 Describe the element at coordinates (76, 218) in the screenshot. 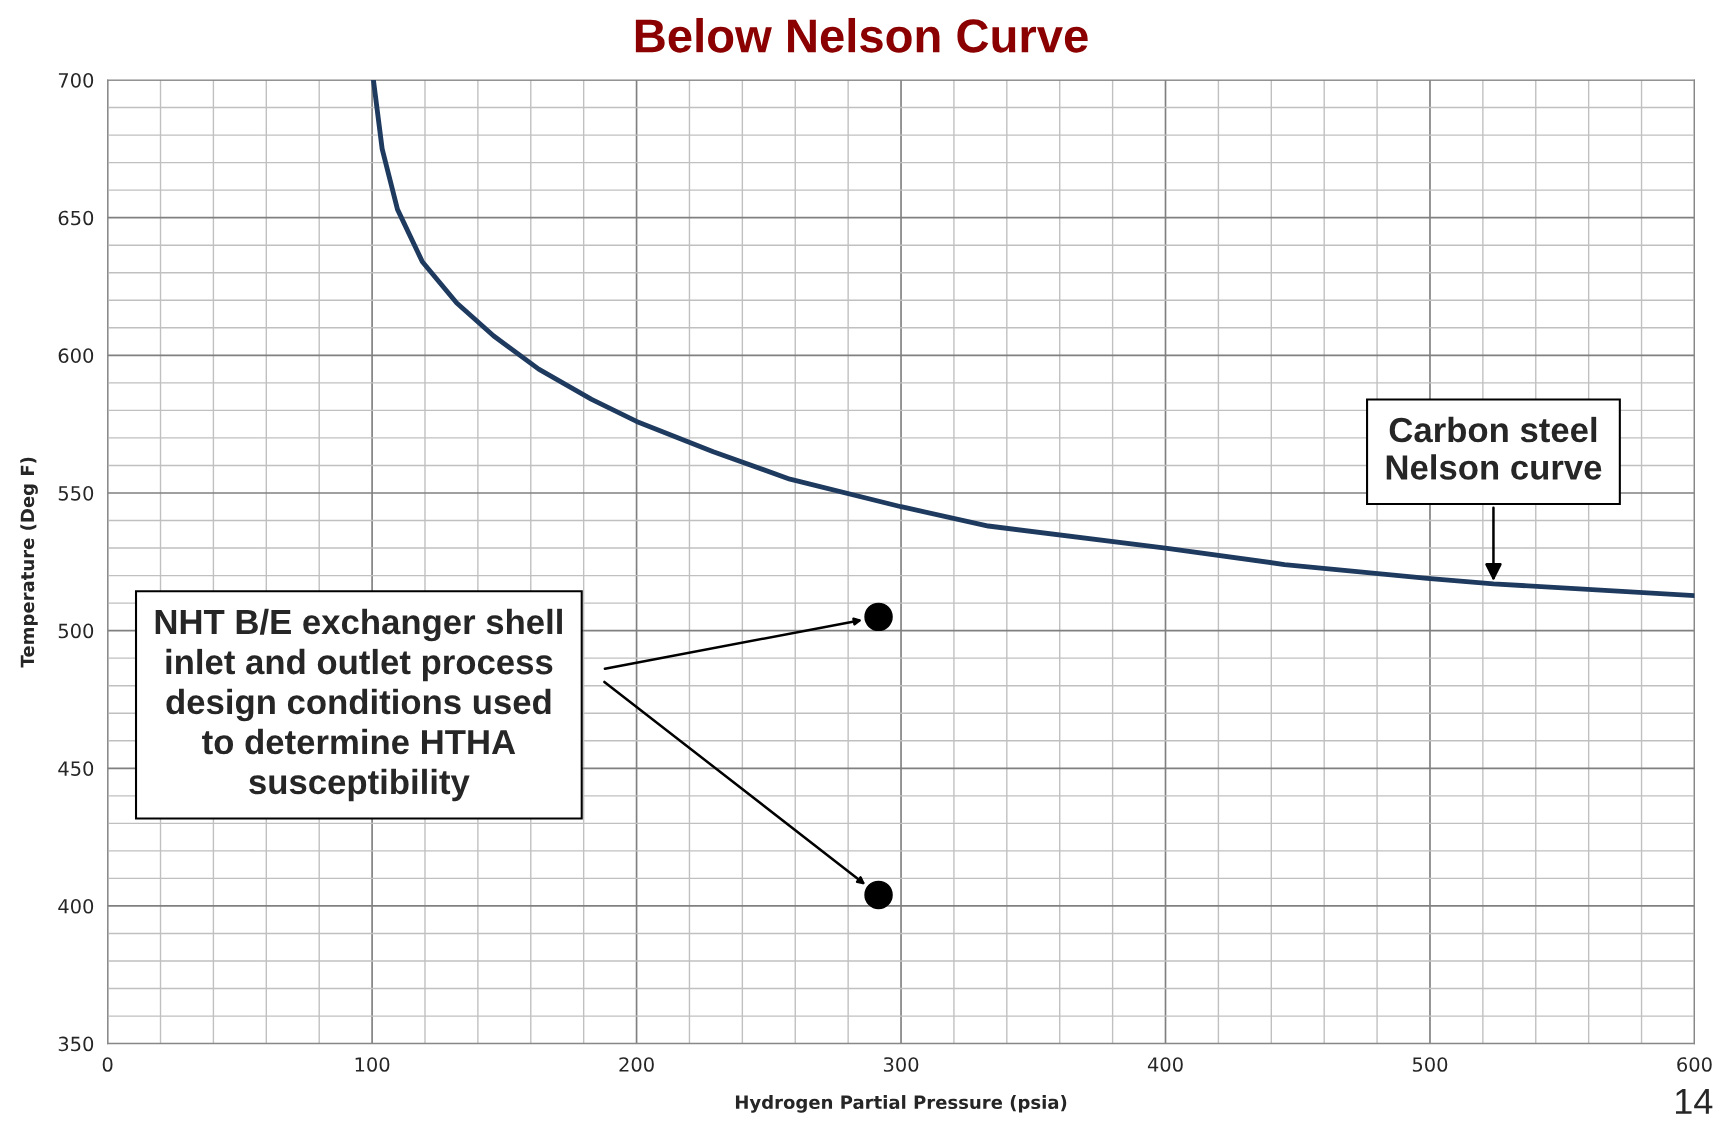

I see `y-tick-label: 650` at that location.